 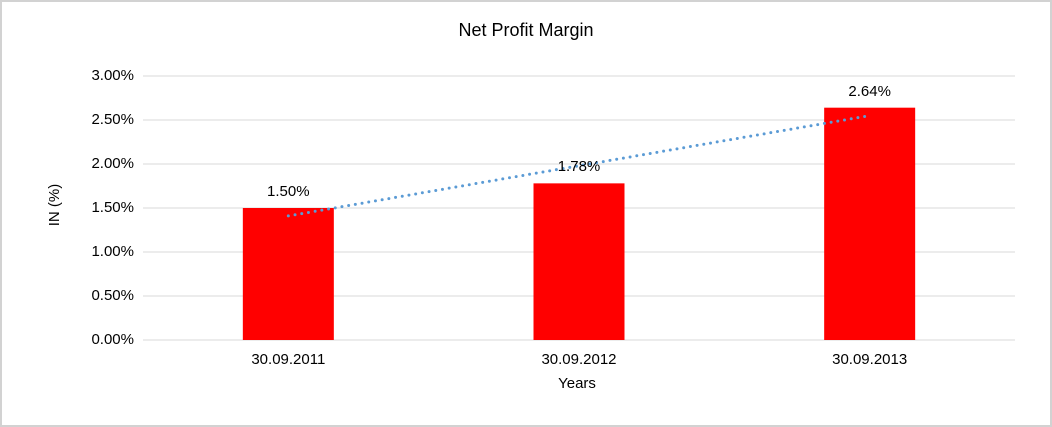 What do you see at coordinates (870, 224) in the screenshot?
I see `bar-30.09.2013` at bounding box center [870, 224].